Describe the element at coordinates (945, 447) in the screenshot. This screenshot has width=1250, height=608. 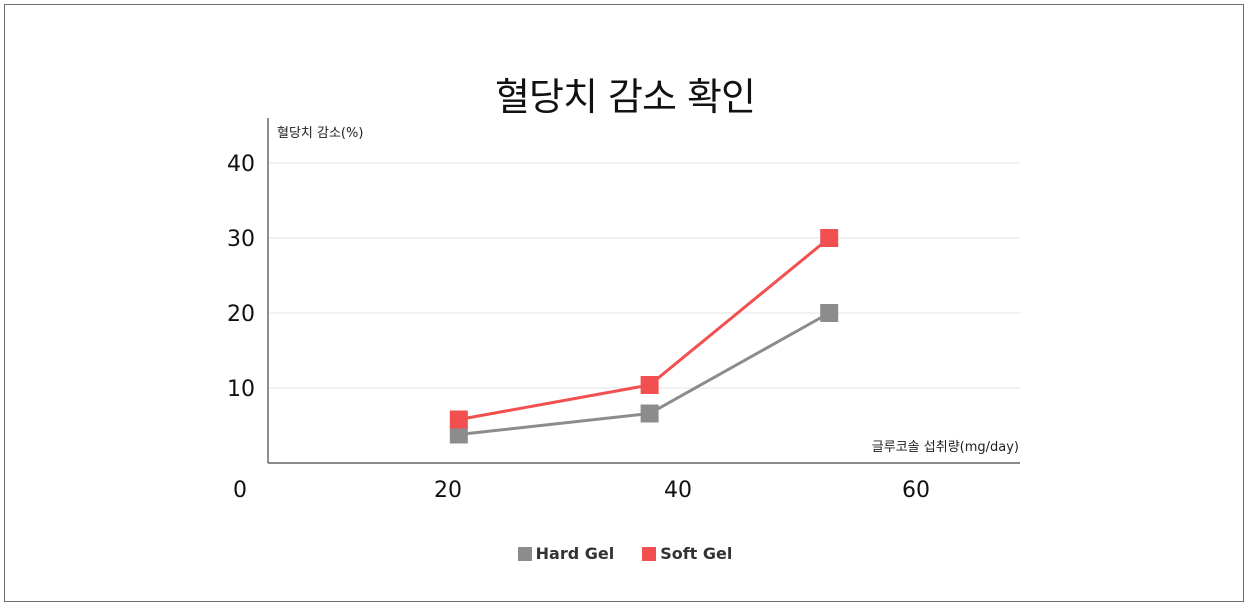
I see `x-axis-label: 글루코솔 섭취량(mg/day)` at that location.